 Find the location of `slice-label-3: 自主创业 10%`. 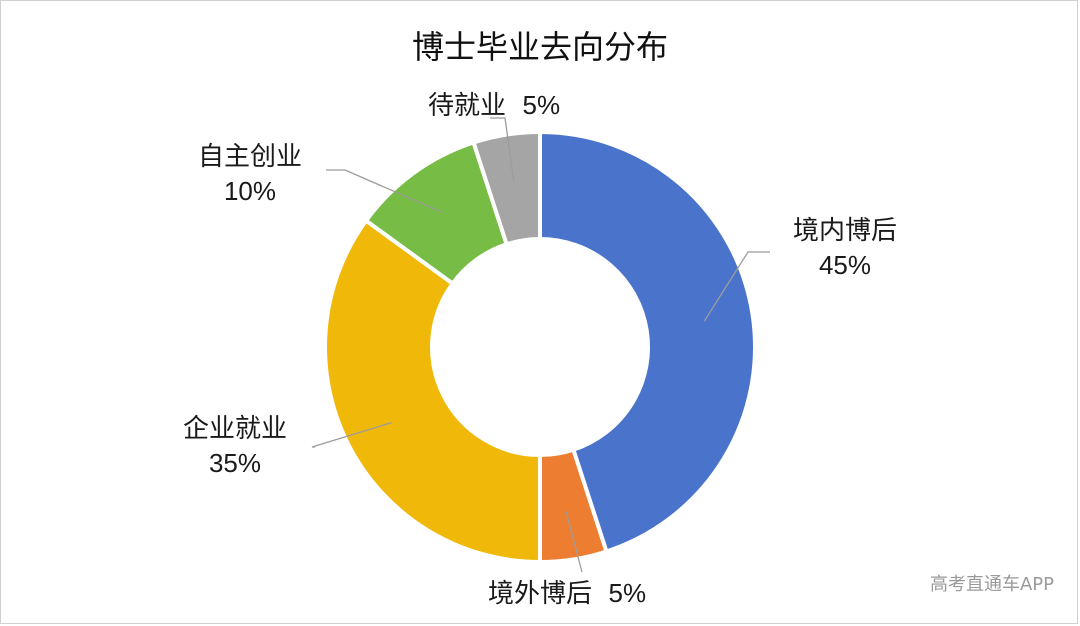

slice-label-3: 自主创业 10% is located at coordinates (249, 174).